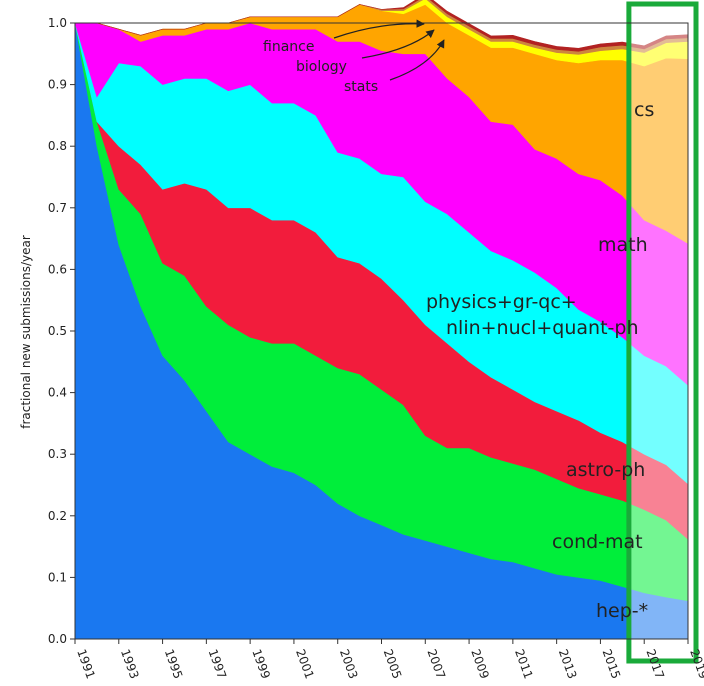 The height and width of the screenshot is (686, 704). Describe the element at coordinates (218, 663) in the screenshot. I see `x-tick-label-3: 1997` at that location.